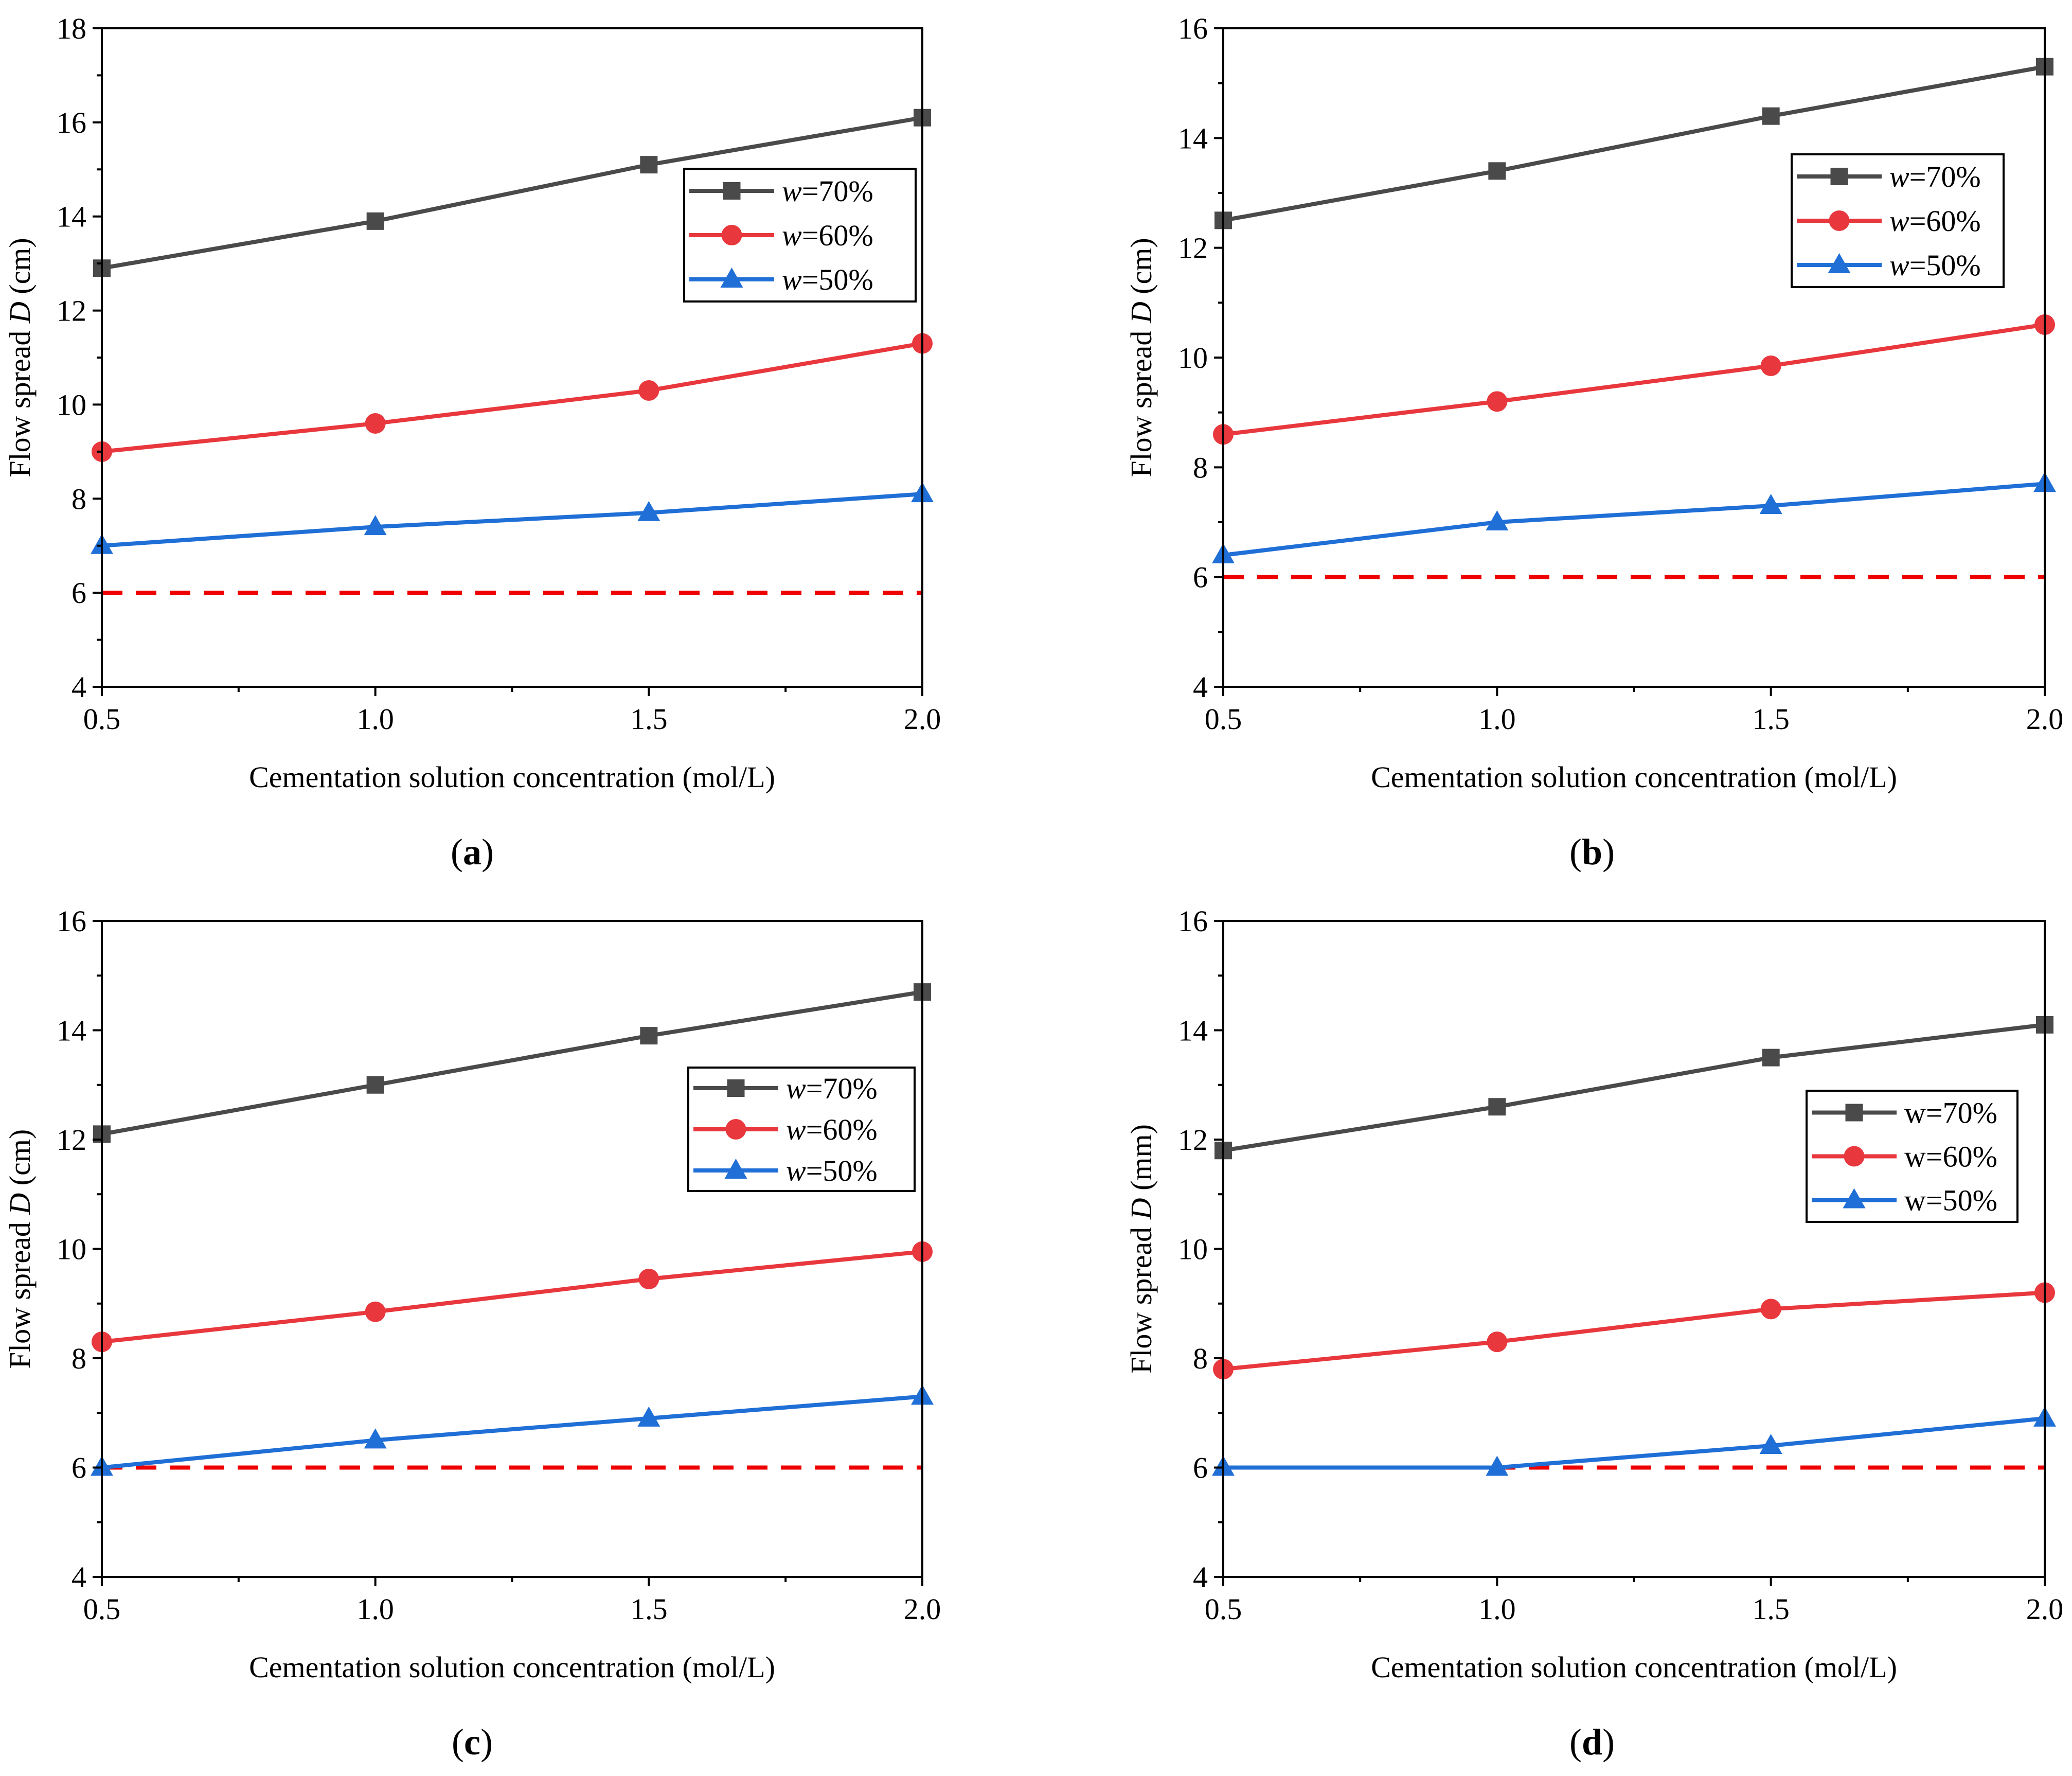  I want to click on panel-caption: (a), so click(473, 852).